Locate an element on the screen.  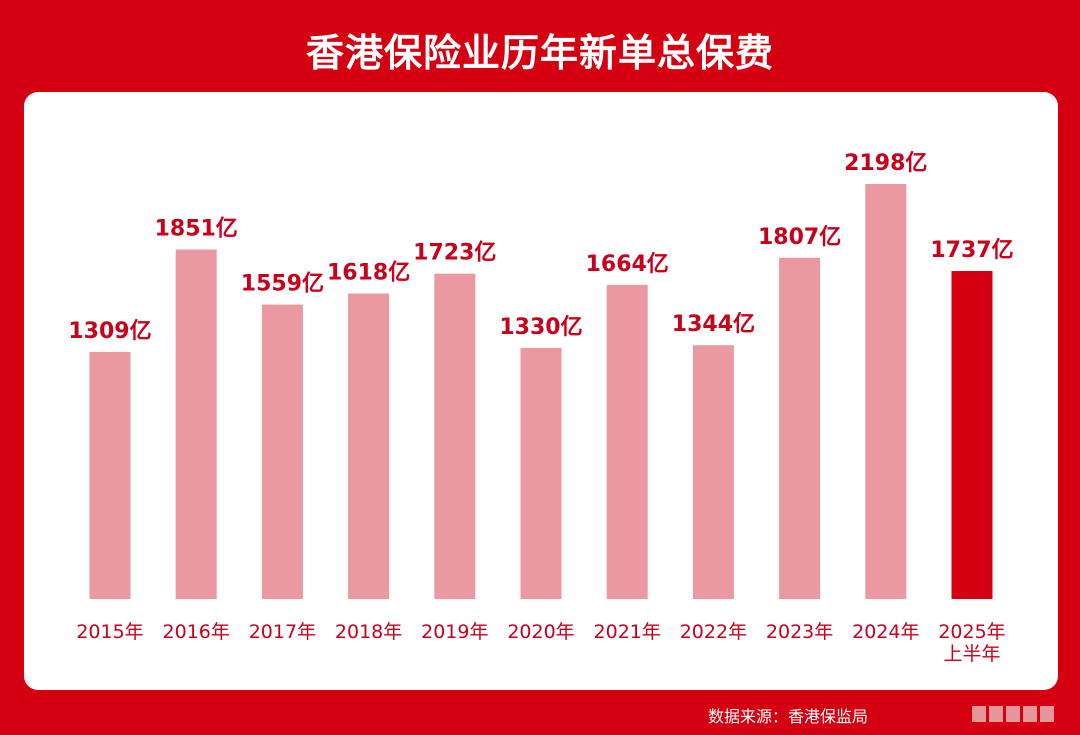
category-label-2: 2017年 is located at coordinates (282, 632).